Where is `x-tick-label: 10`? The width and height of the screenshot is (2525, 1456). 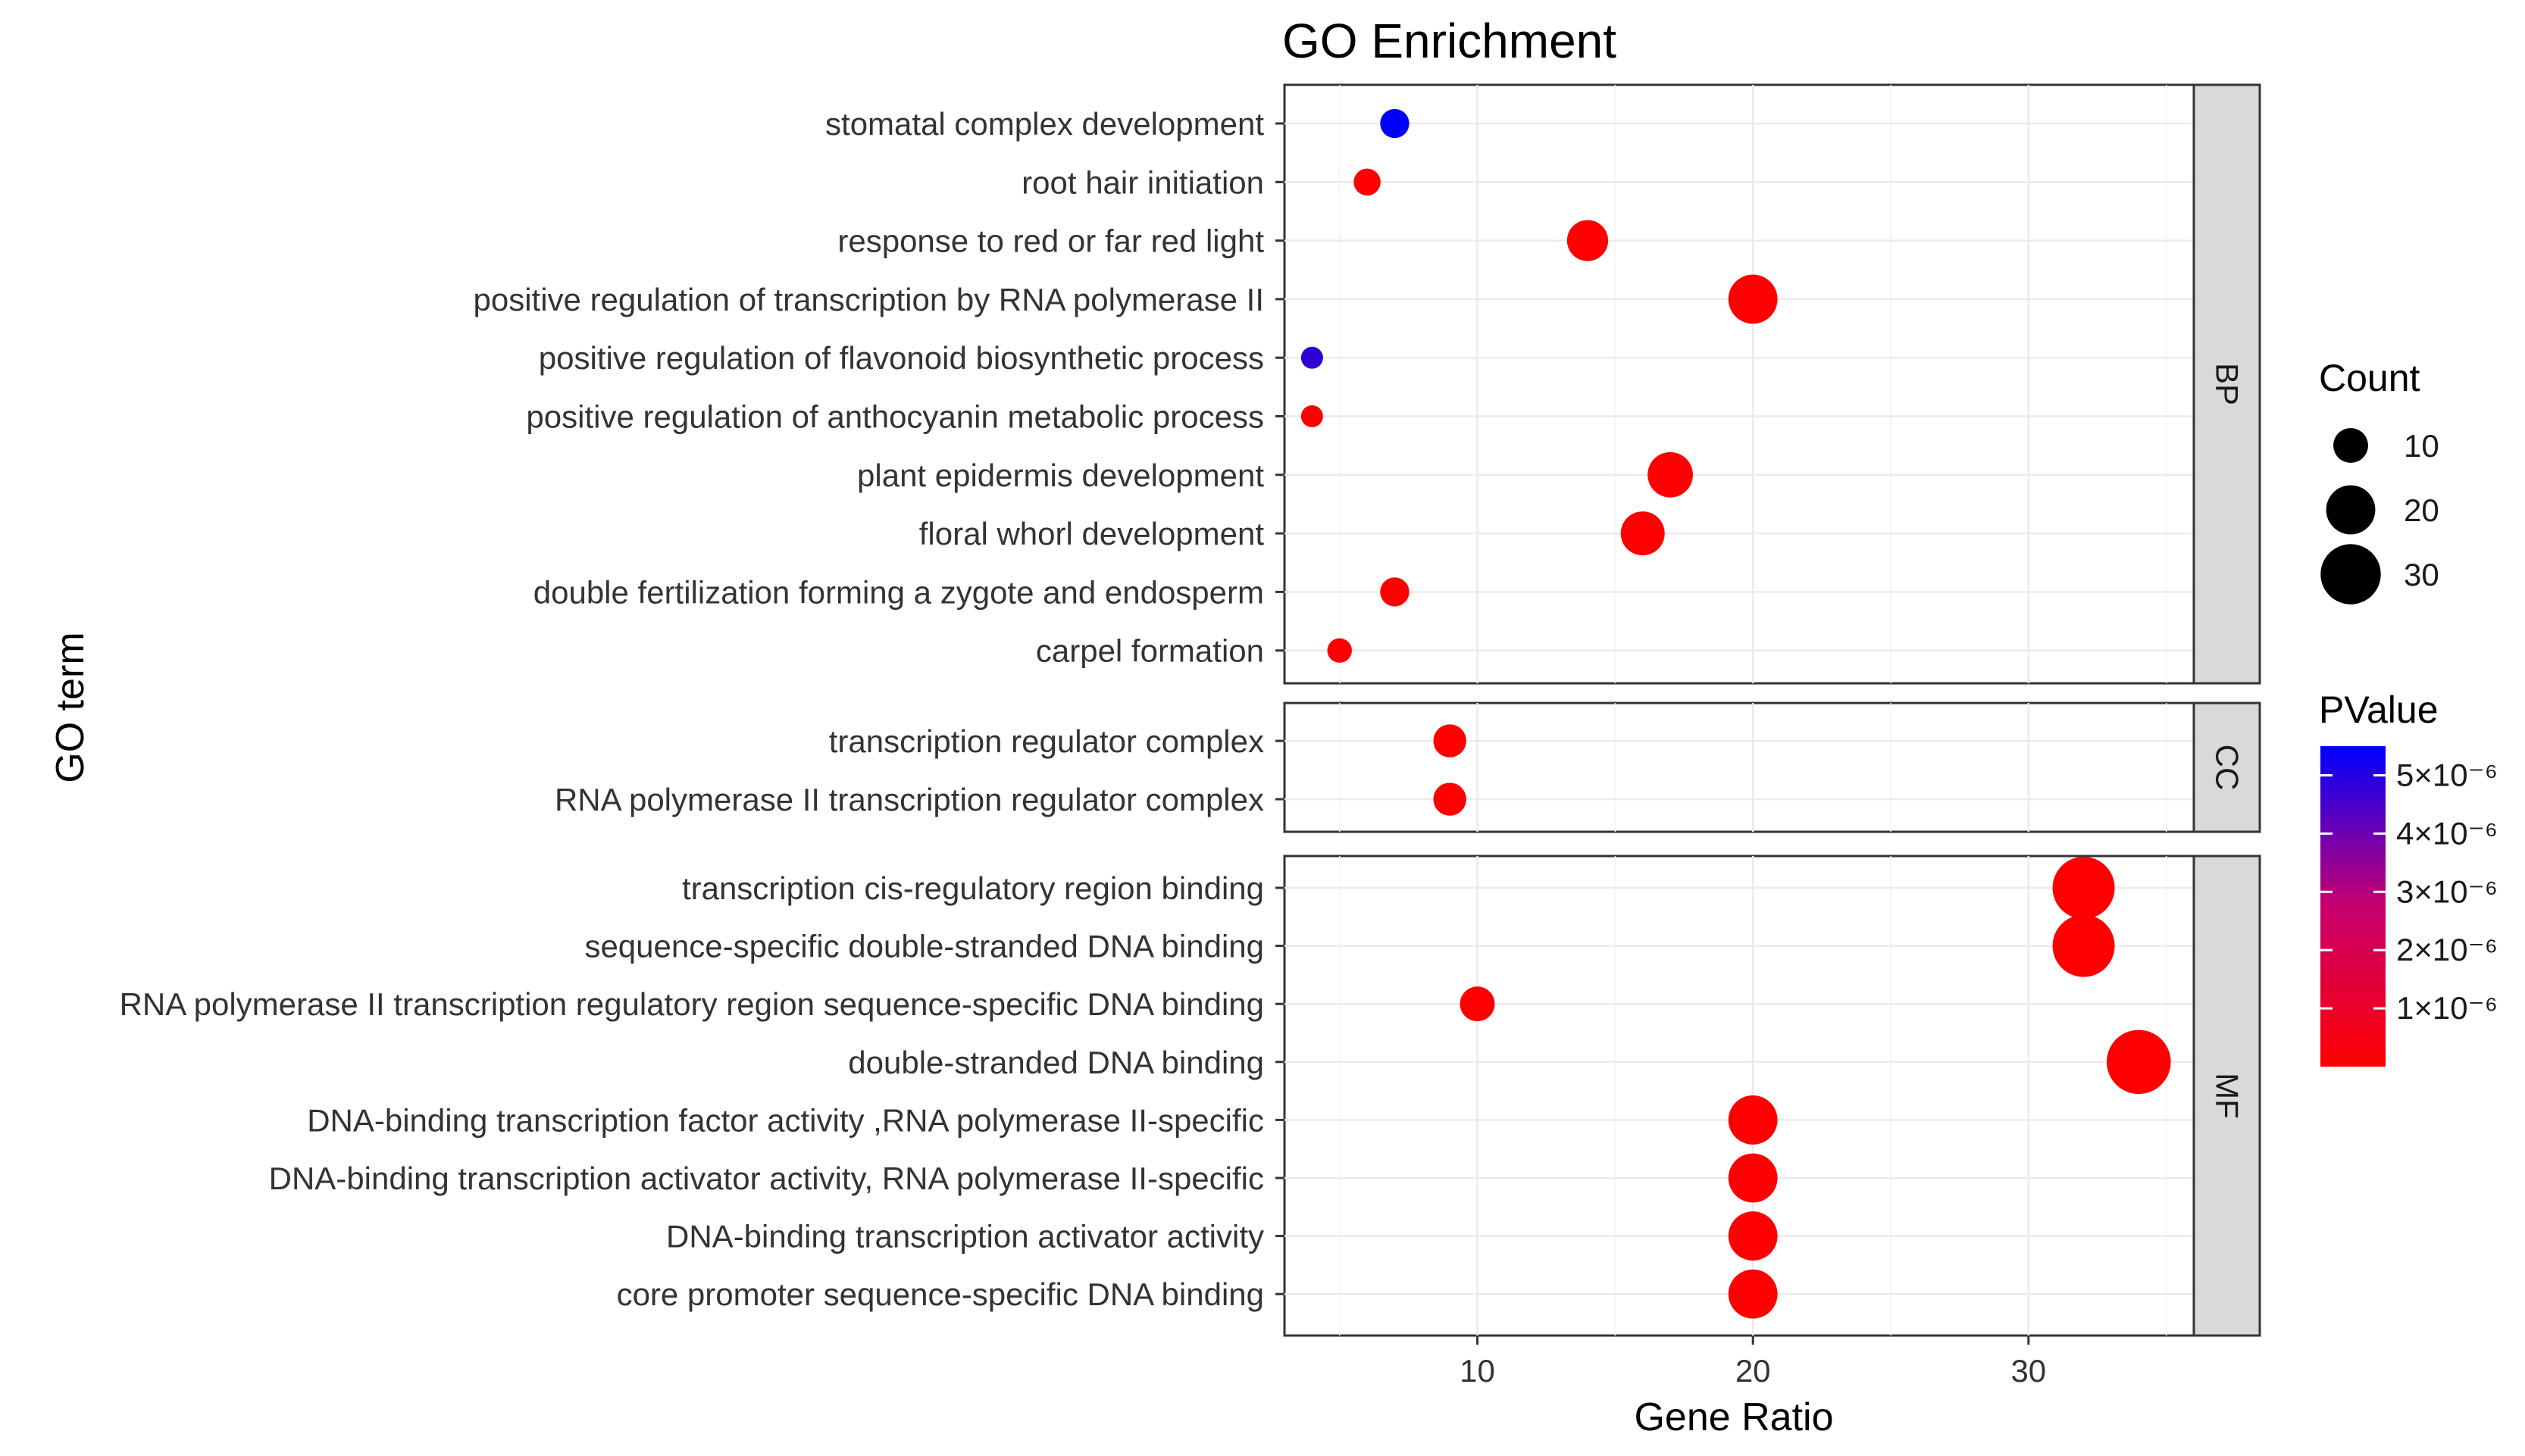 x-tick-label: 10 is located at coordinates (1477, 1371).